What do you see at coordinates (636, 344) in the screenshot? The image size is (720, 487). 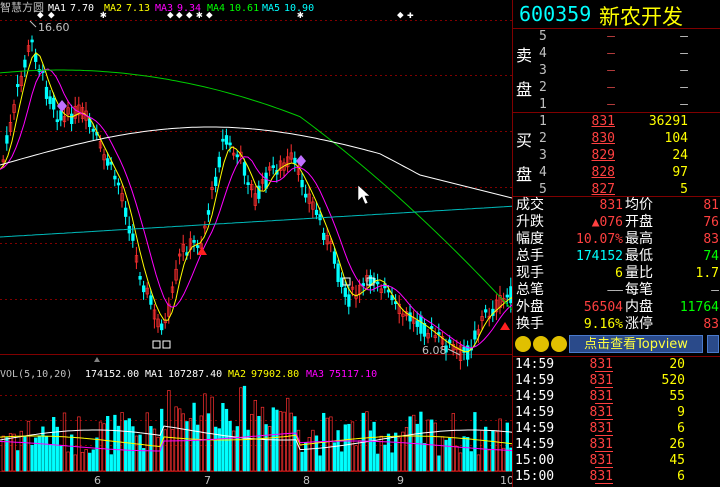 I see `topview-button: 点击查看Topview` at bounding box center [636, 344].